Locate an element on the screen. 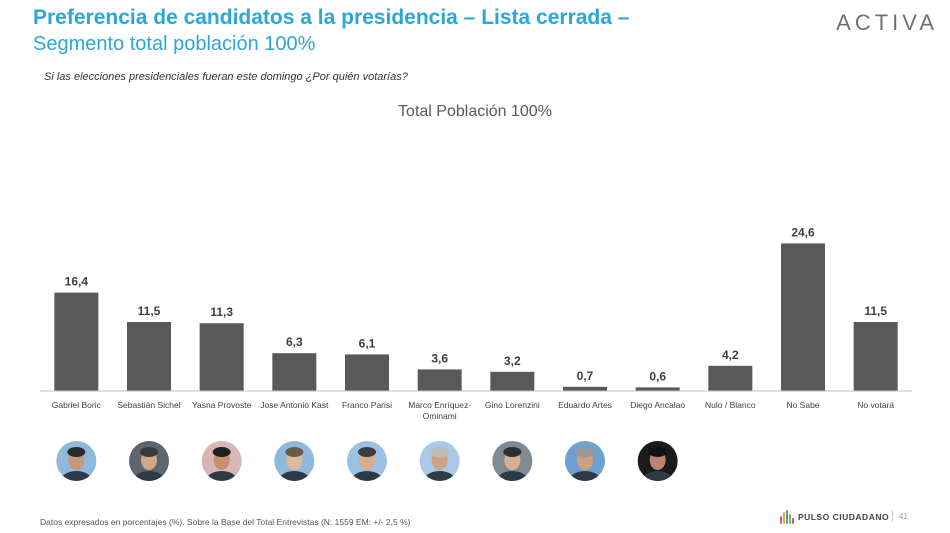 This screenshot has width=950, height=533. data-label: 0,6 is located at coordinates (657, 376).